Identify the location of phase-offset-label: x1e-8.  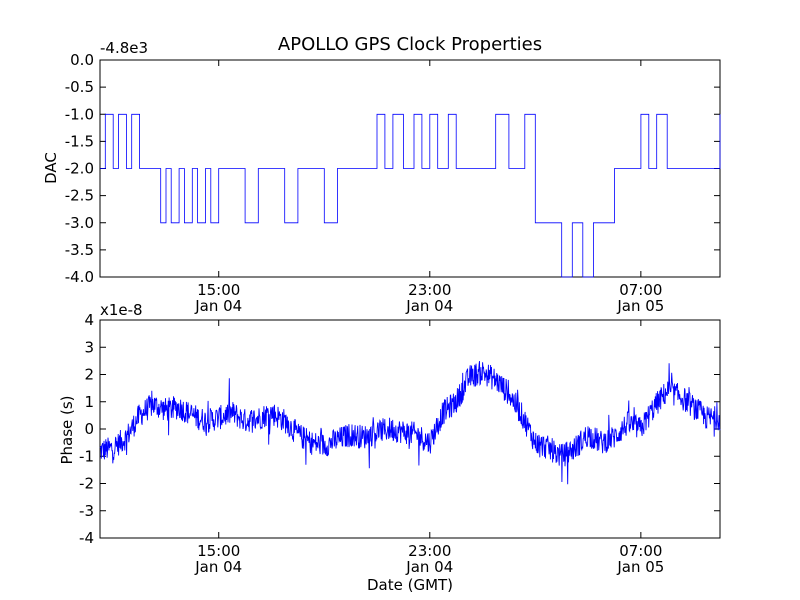
(121, 310).